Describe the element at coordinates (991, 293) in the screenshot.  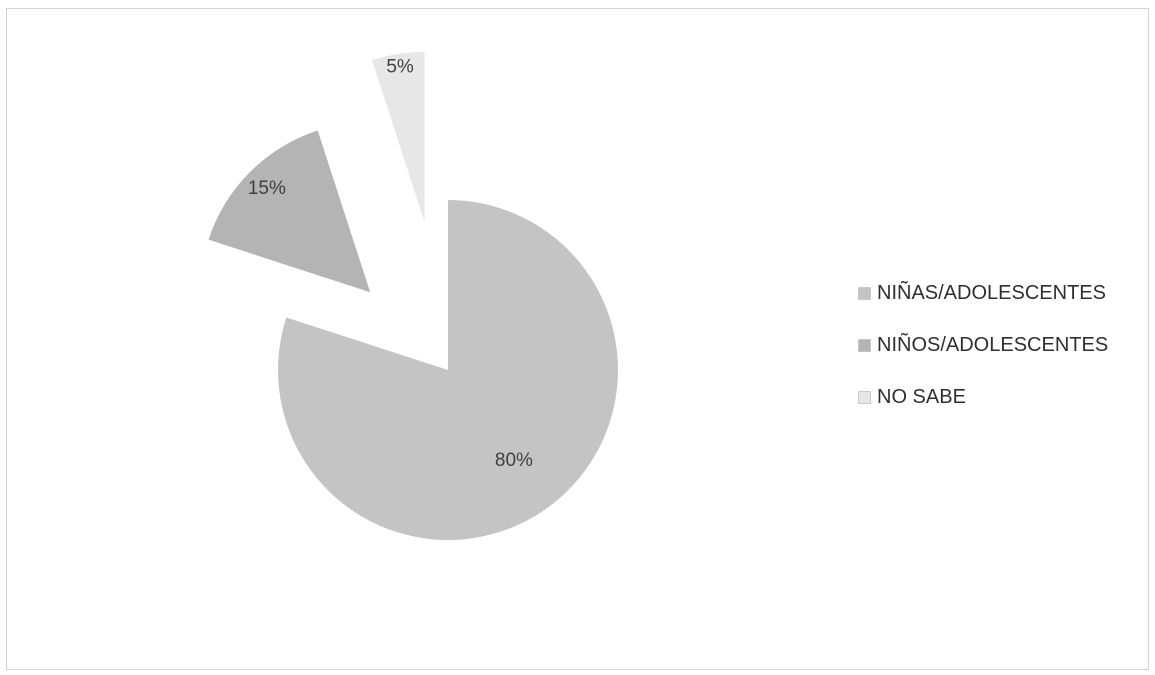
I see `legend-label-ninas: NIÑAS/ADOLESCENTES` at that location.